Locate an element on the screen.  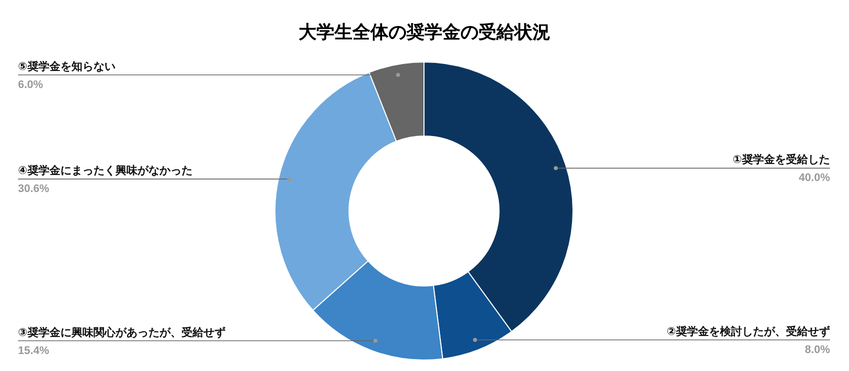
slice-label: ③奨学金に興味関心があったが、受給せず is located at coordinates (122, 332).